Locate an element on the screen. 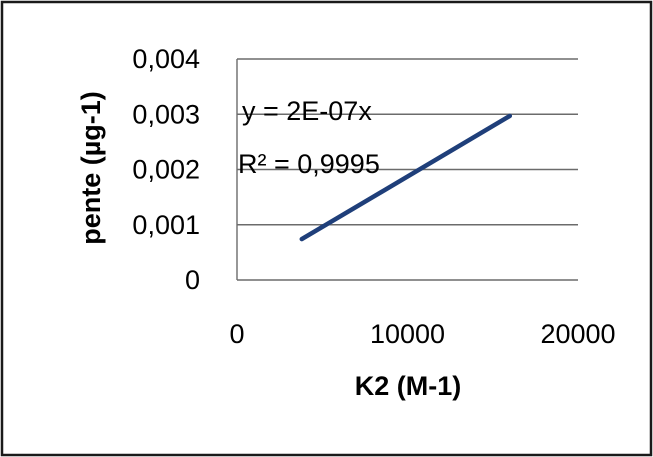 The image size is (653, 457). x-tick-label: 10000 is located at coordinates (407, 334).